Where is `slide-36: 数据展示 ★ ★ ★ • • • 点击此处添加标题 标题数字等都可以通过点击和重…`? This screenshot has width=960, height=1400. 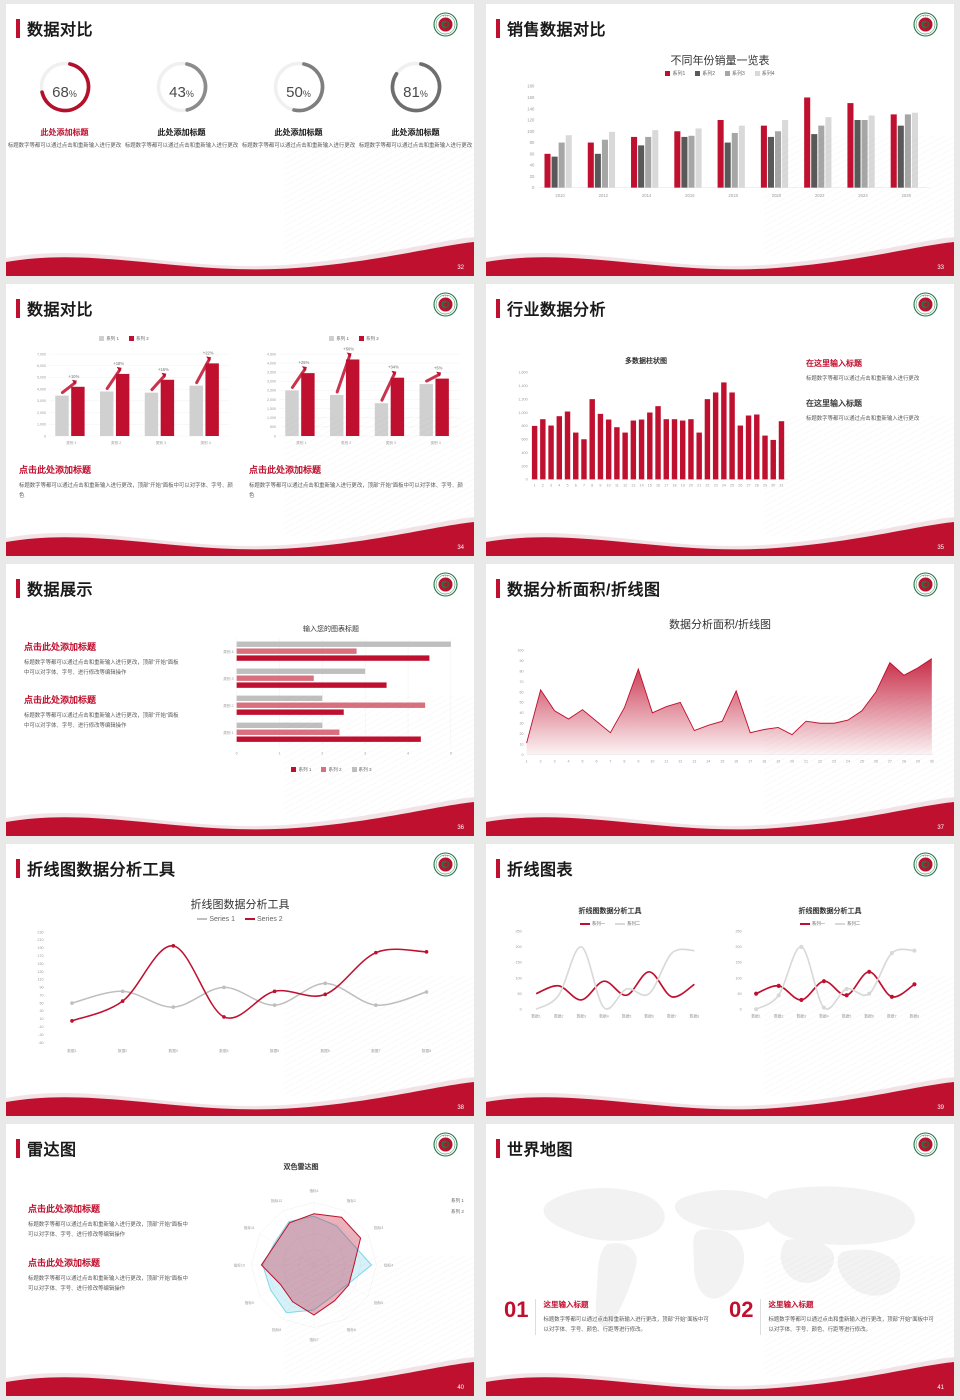
slide-36: 数据展示 ★ ★ ★ • • • 点击此处添加标题 标题数字等都可以通过点击和重… is located at coordinates (240, 700).